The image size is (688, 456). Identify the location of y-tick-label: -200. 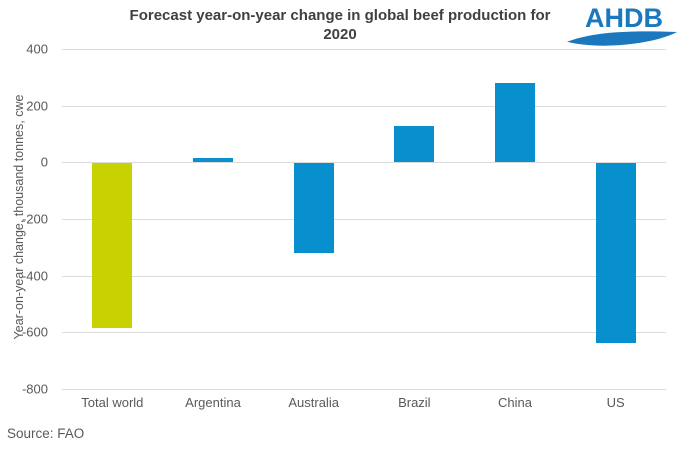
(34, 219).